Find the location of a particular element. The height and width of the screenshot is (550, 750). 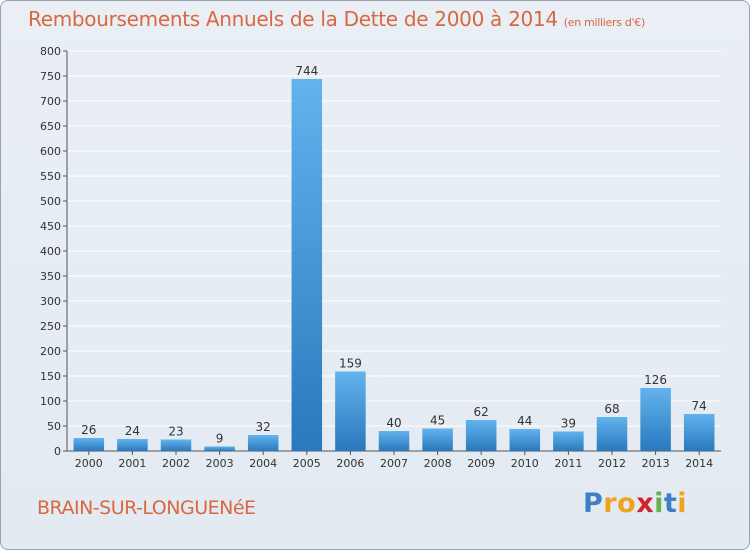

logo-letter: t is located at coordinates (670, 503).